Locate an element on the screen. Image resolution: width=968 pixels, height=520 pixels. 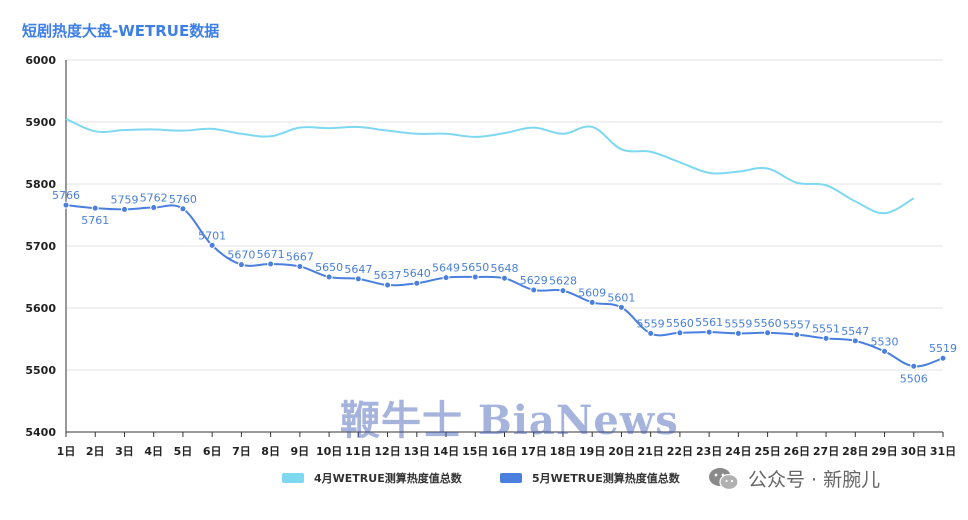
legend-swatch-may is located at coordinates (511, 478).